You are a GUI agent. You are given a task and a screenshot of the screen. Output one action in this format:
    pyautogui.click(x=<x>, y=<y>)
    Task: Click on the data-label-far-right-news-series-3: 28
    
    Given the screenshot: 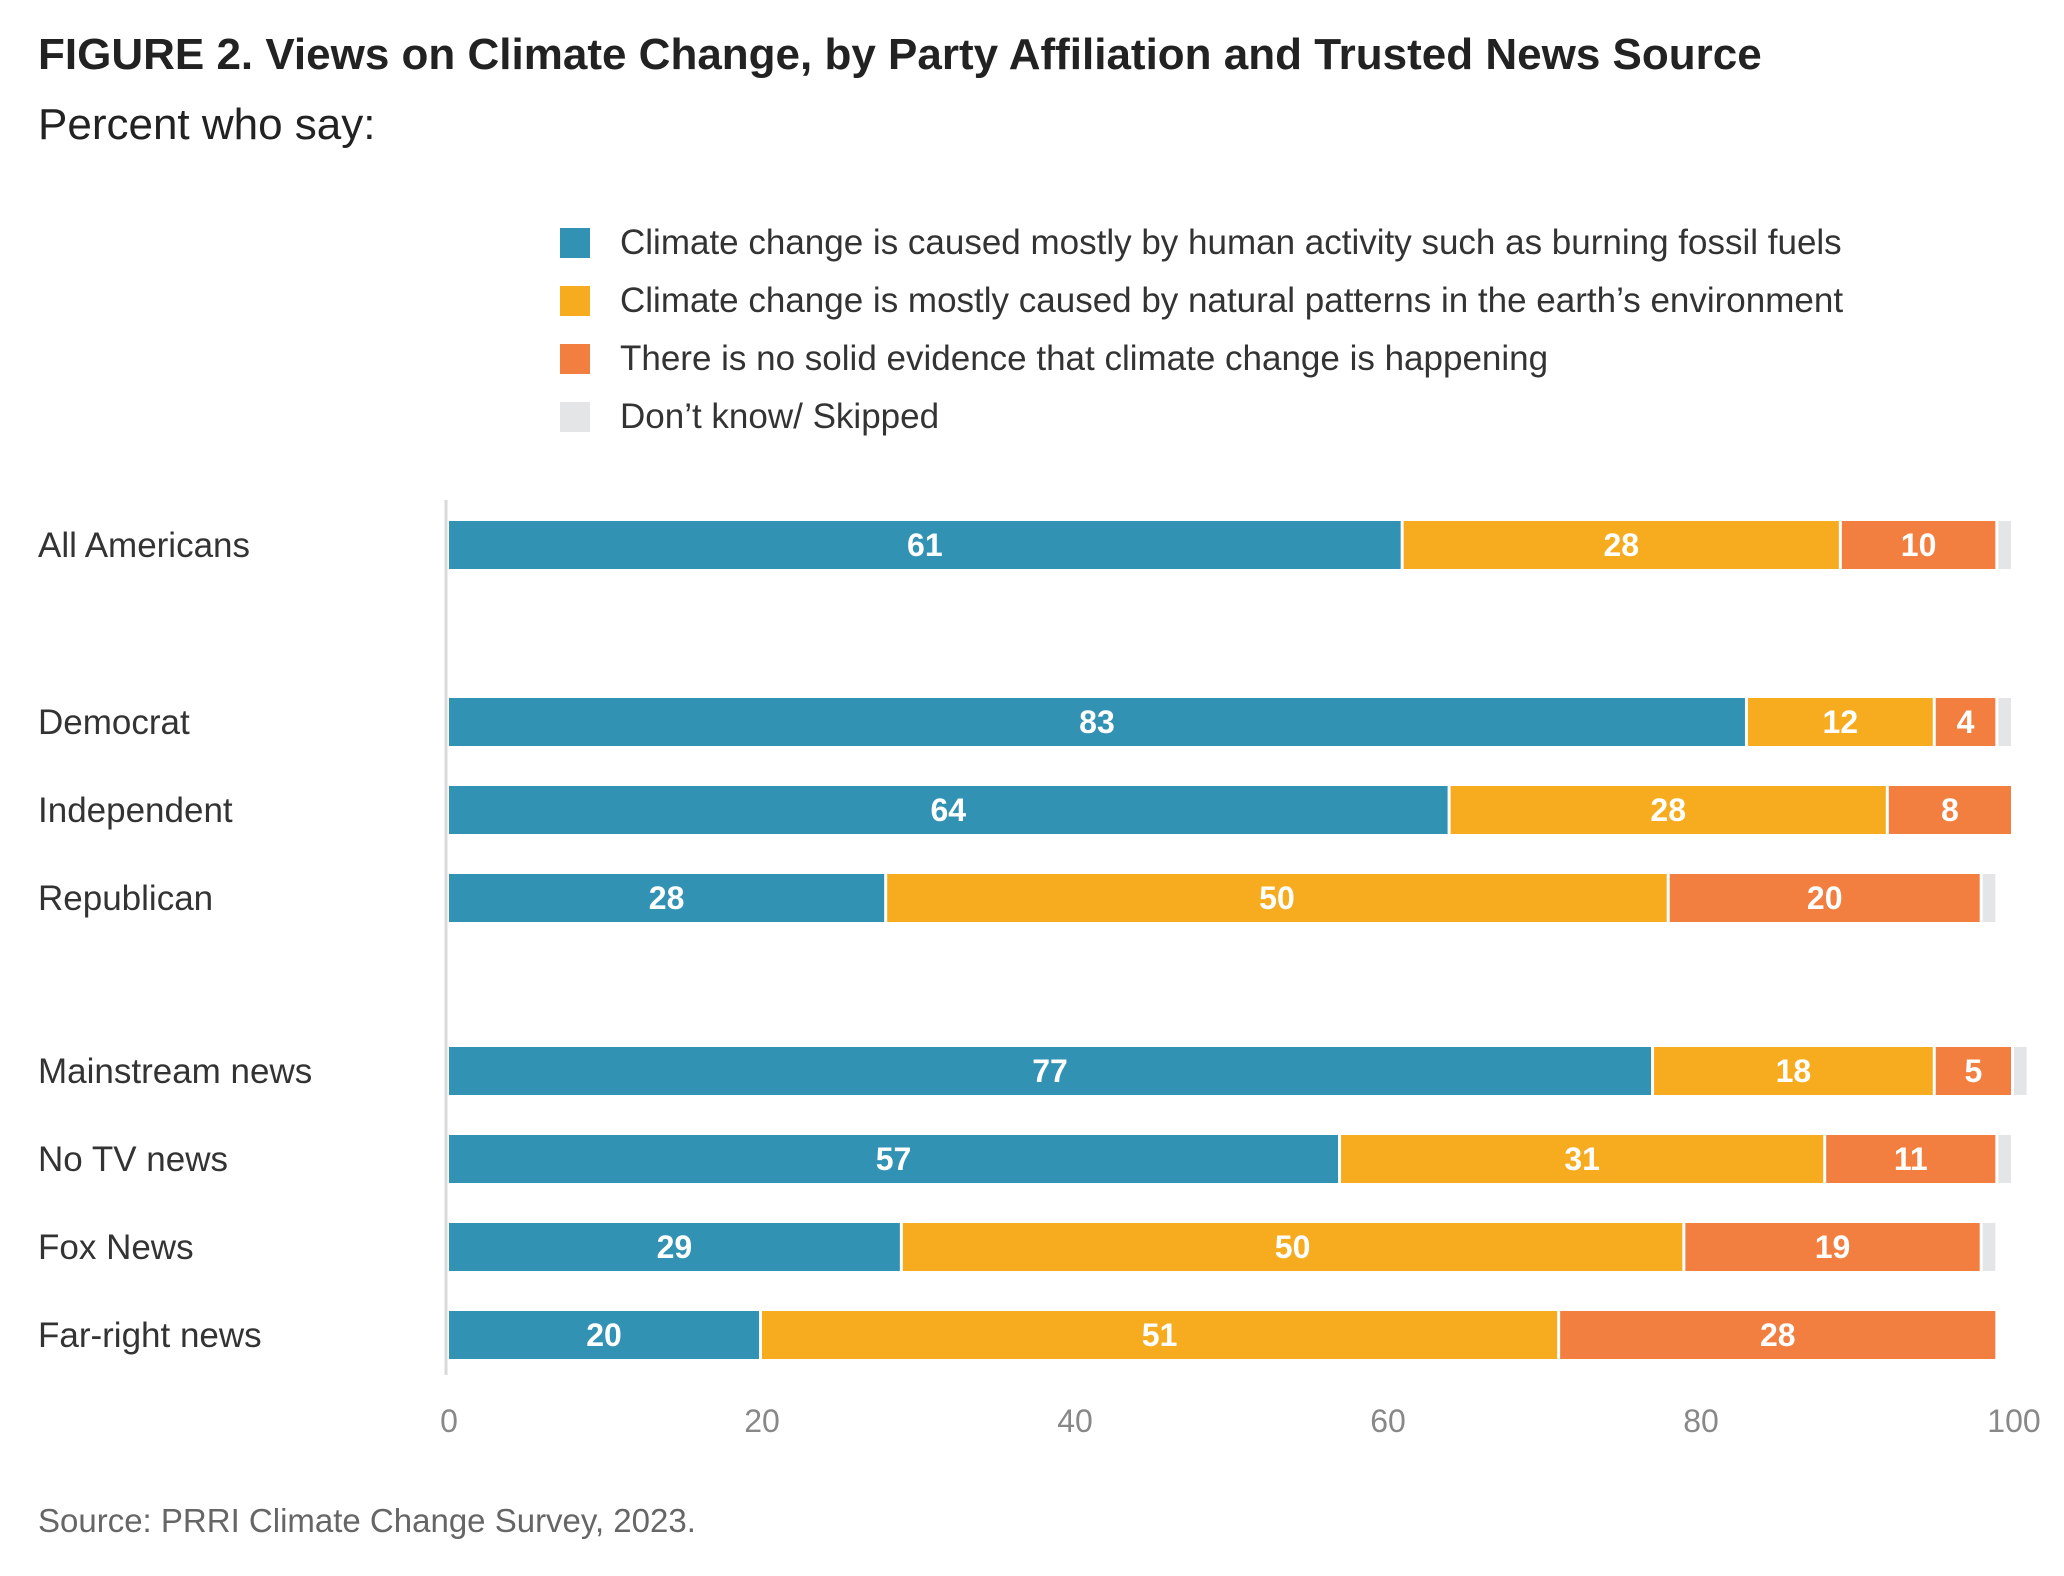 What is the action you would take?
    pyautogui.click(x=1778, y=1335)
    